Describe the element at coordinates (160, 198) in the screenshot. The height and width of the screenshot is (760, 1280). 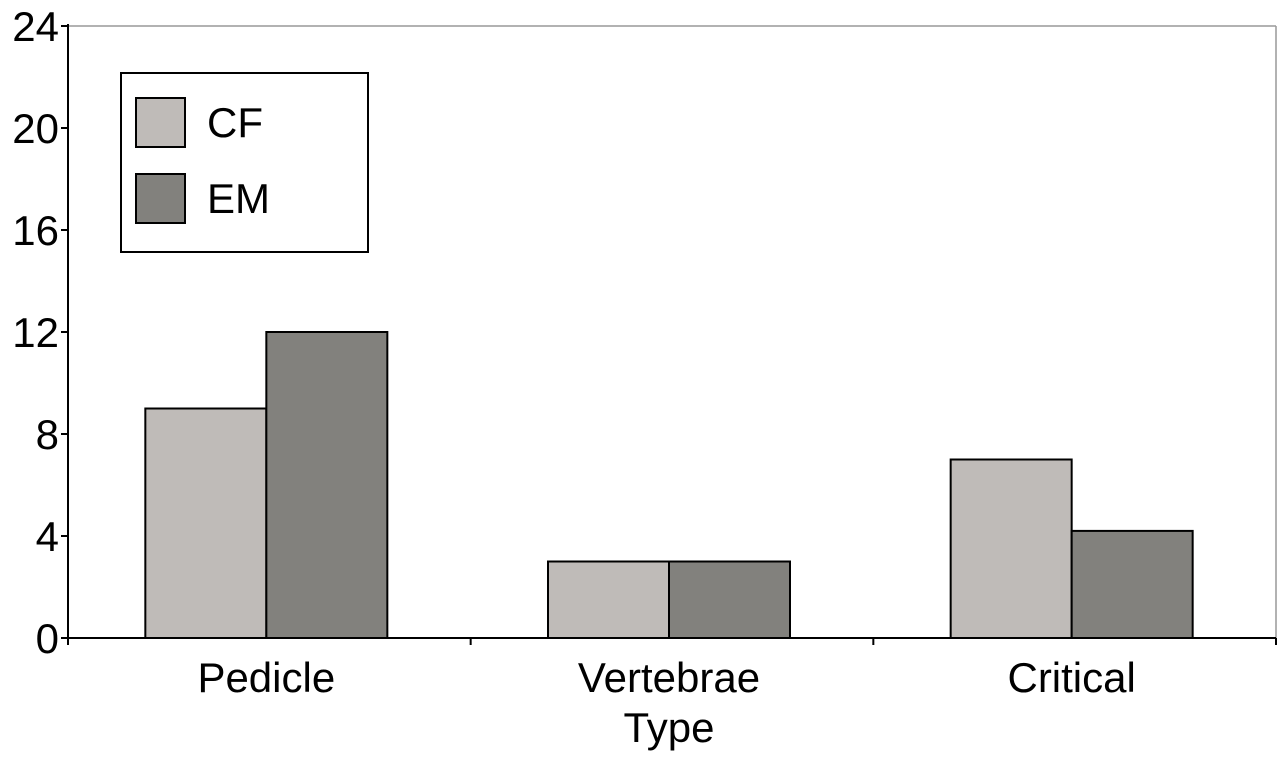
I see `legend-swatch-em` at that location.